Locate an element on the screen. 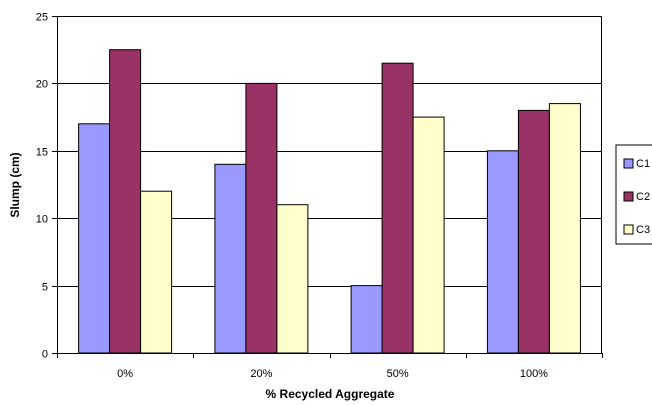 The height and width of the screenshot is (405, 652). x-tick-label-1: 20% is located at coordinates (261, 374).